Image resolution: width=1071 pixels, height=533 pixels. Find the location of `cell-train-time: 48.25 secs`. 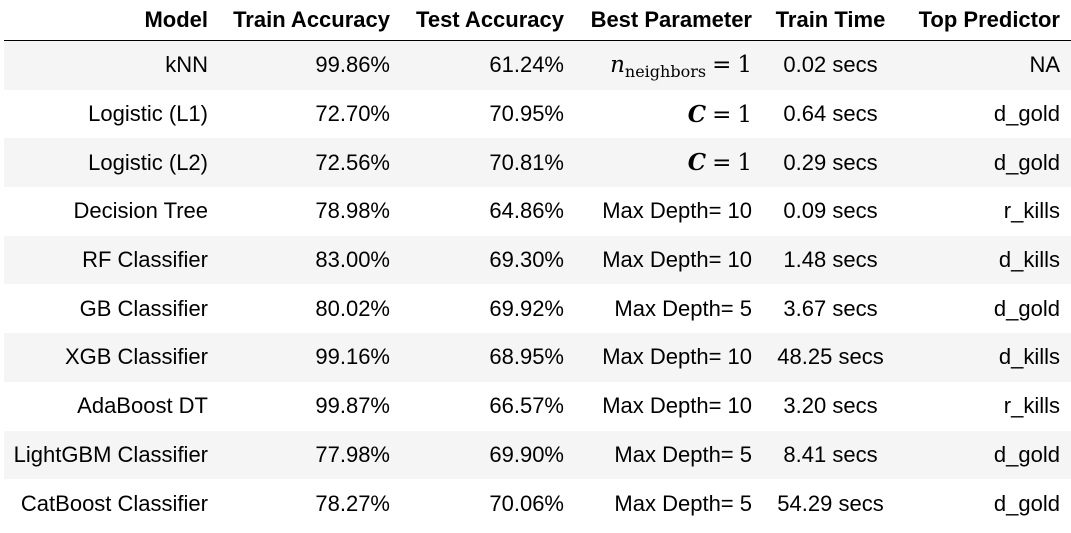

cell-train-time: 48.25 secs is located at coordinates (830, 357).